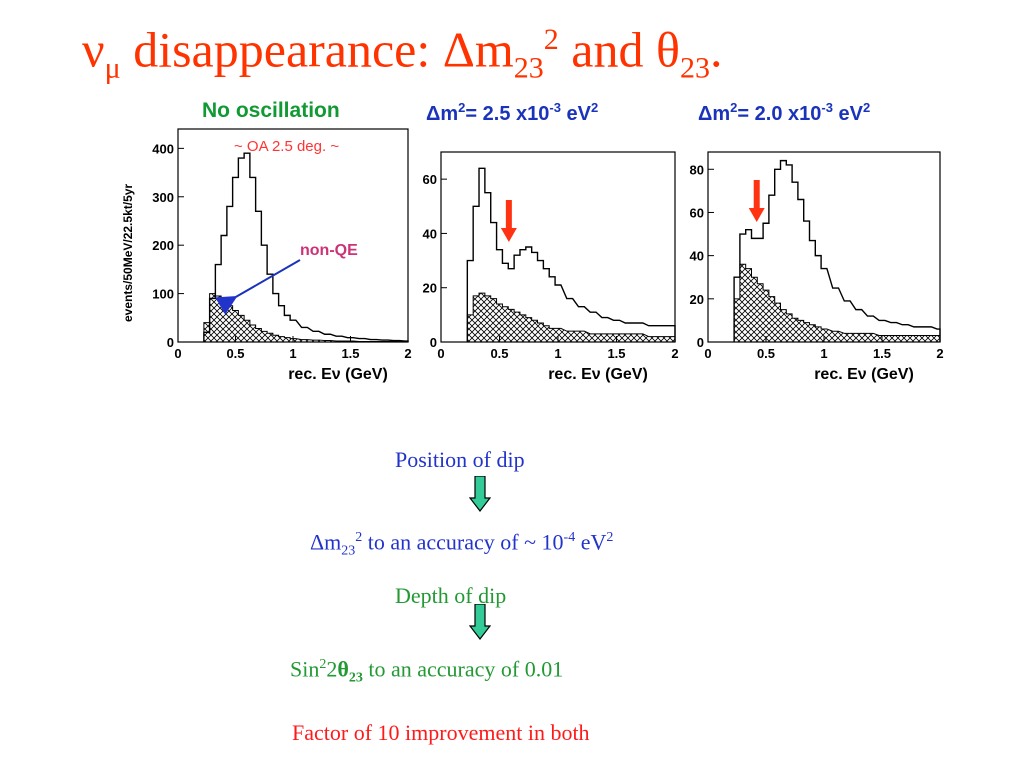 The height and width of the screenshot is (768, 1024). Describe the element at coordinates (451, 595) in the screenshot. I see `depth-of-dip-label: Depth of dip` at that location.